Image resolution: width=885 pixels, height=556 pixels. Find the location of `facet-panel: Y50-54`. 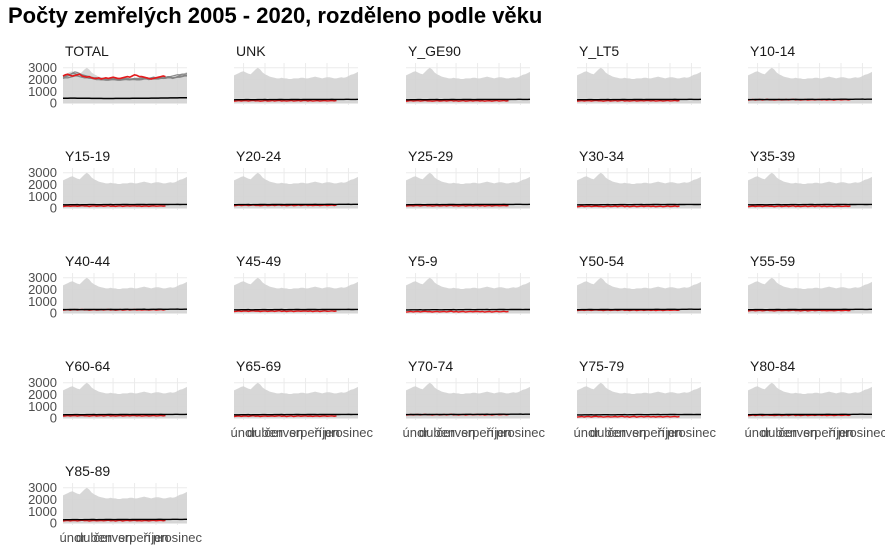

facet-panel: Y50-54 is located at coordinates (639, 284).